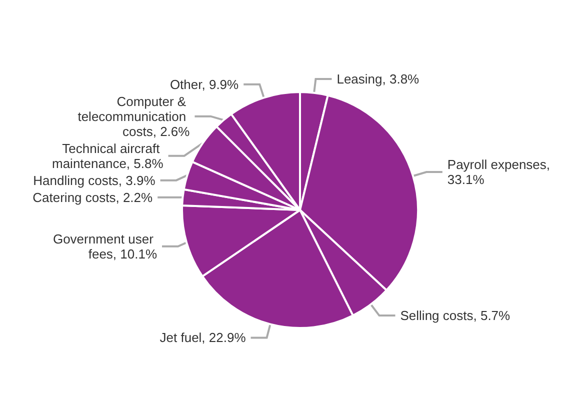  What do you see at coordinates (378, 78) in the screenshot?
I see `slice-label: Leasing, 3.8%` at bounding box center [378, 78].